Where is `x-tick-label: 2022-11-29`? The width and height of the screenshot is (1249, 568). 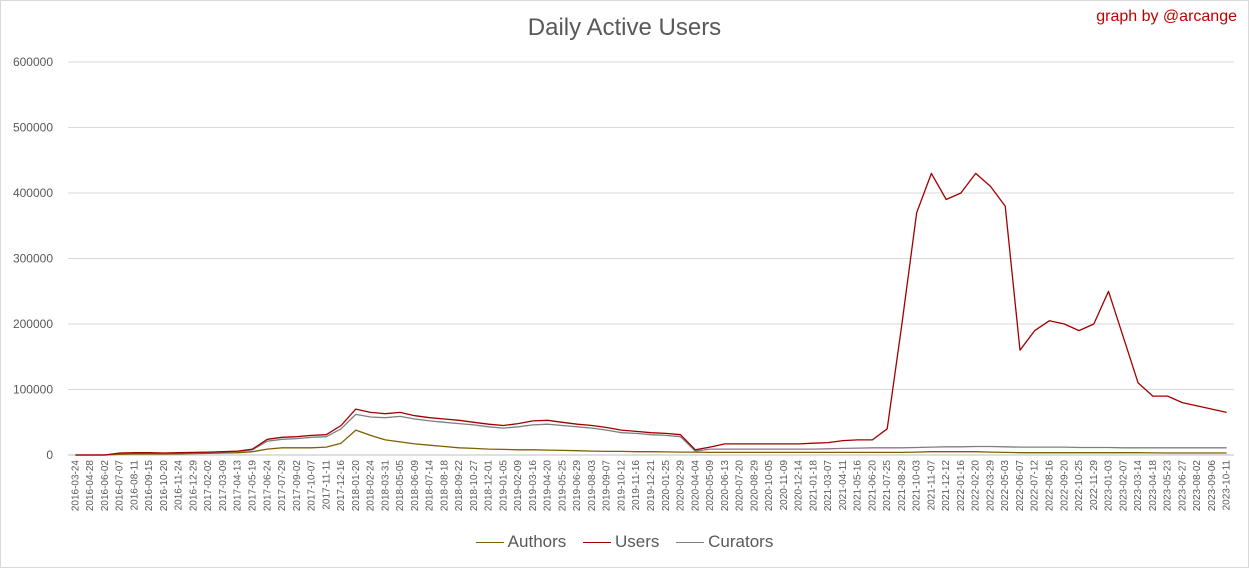
x-tick-label: 2022-11-29 is located at coordinates (1094, 485).